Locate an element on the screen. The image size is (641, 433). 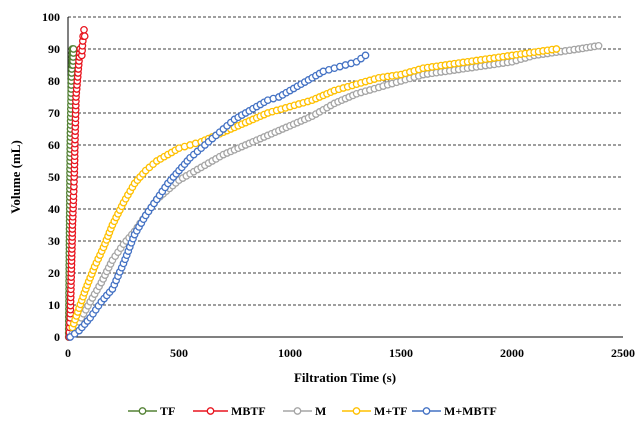
legend-item-m-tf: M+TF is located at coordinates (375, 411).